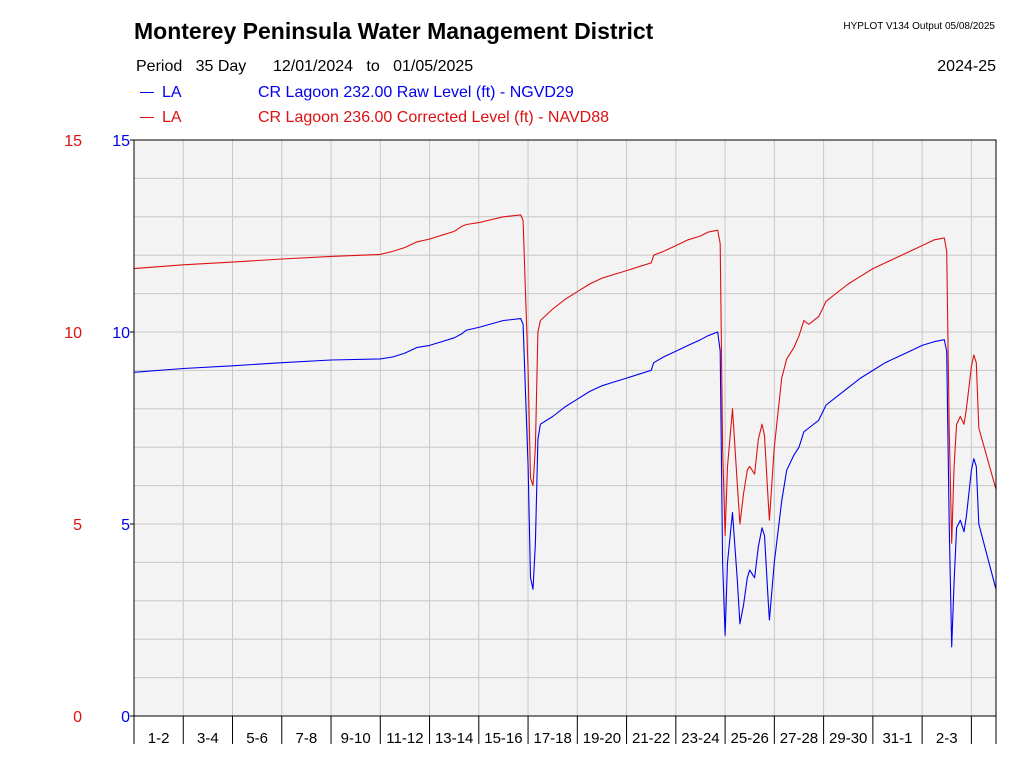 This screenshot has height=768, width=1024. Describe the element at coordinates (159, 66) in the screenshot. I see `period-label: Period` at that location.